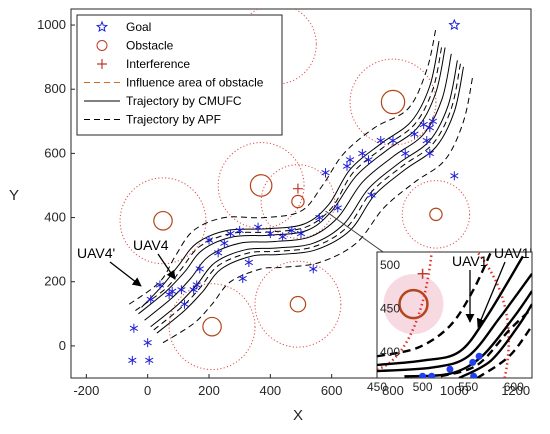 This screenshot has height=434, width=550. I want to click on legend-goal-icon, so click(102, 26).